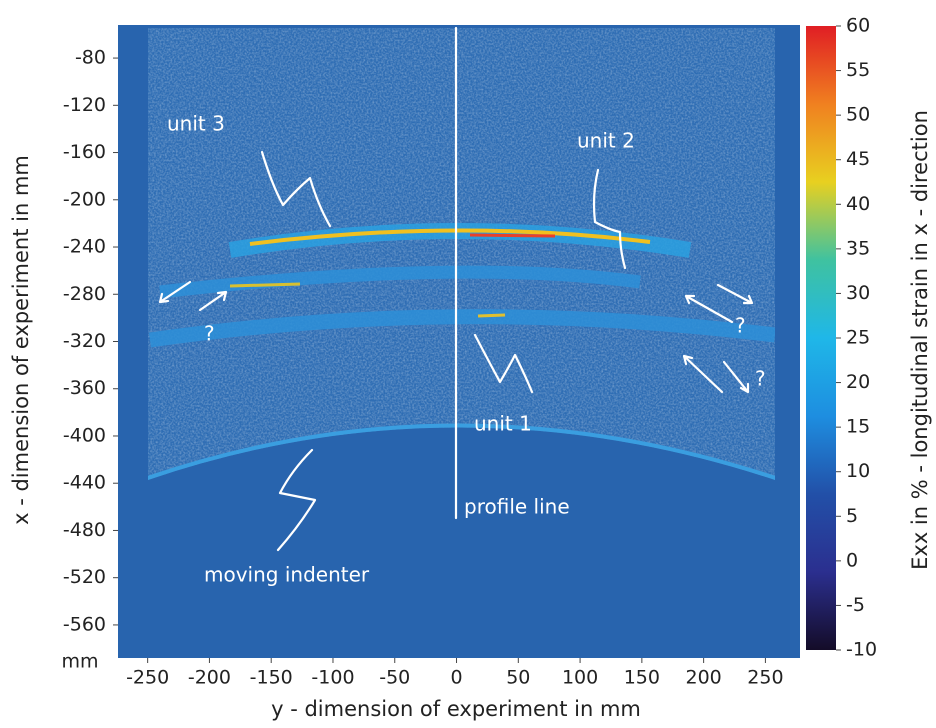 This screenshot has width=936, height=728. I want to click on y-tick-label: -360, so click(84, 388).